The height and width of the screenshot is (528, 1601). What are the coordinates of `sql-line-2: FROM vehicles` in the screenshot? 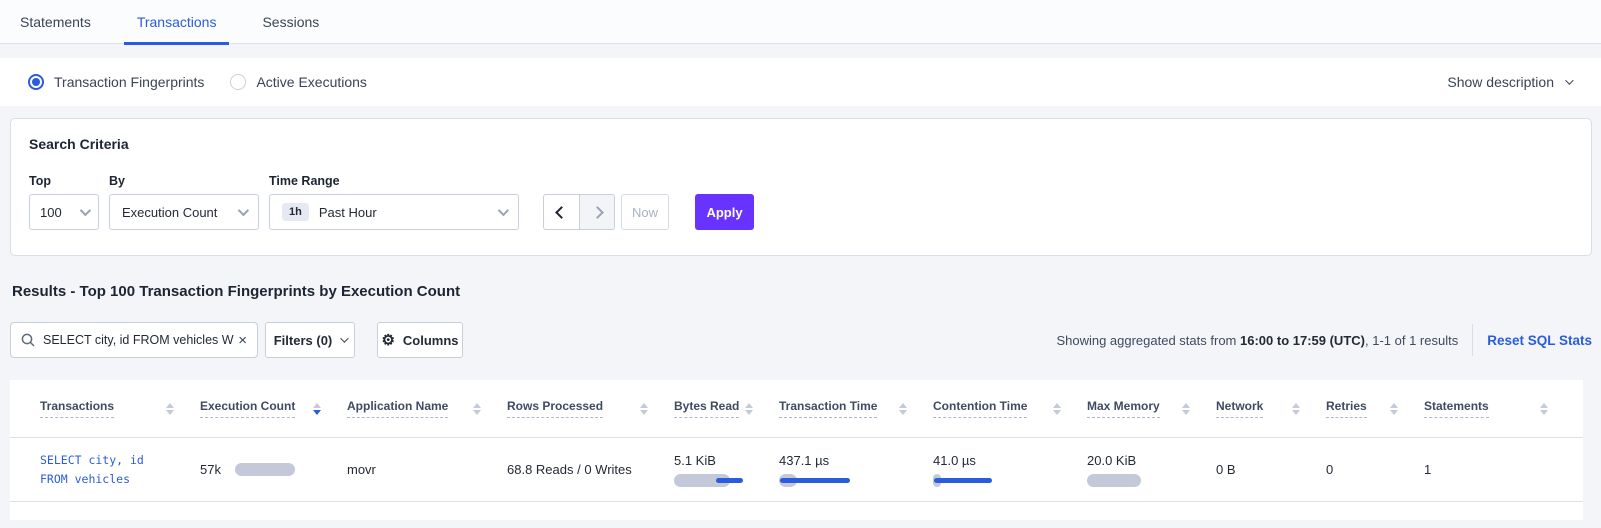 It's located at (85, 478).